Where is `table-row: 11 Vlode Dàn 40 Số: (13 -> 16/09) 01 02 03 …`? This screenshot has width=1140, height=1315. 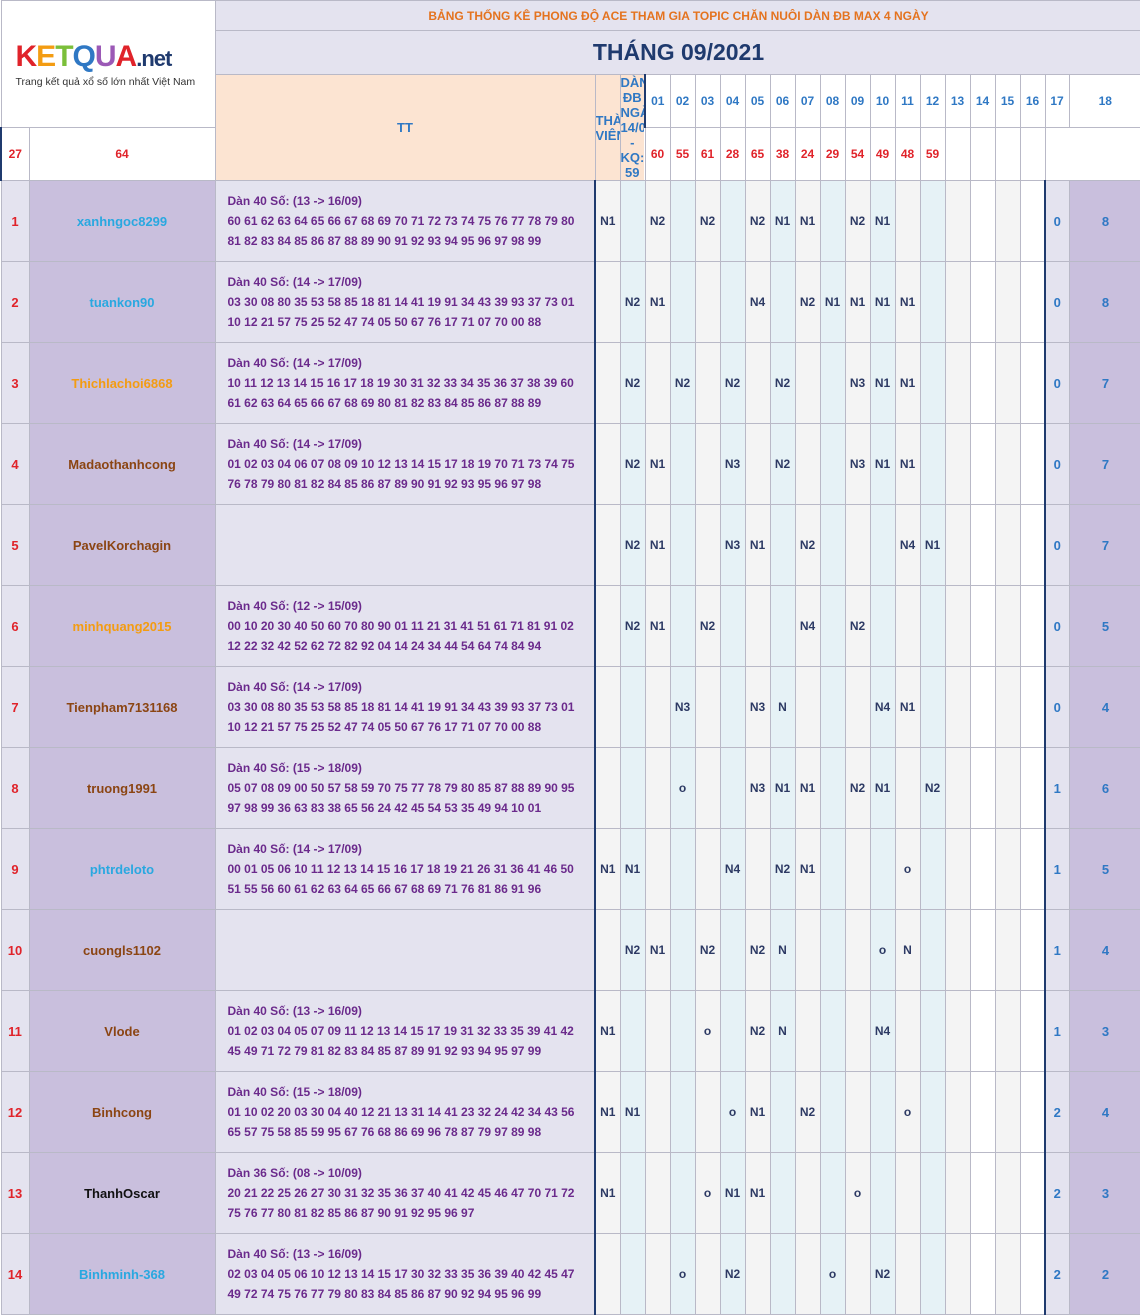 table-row: 11 Vlode Dàn 40 Số: (13 -> 16/09) 01 02 03 … is located at coordinates (570, 1031).